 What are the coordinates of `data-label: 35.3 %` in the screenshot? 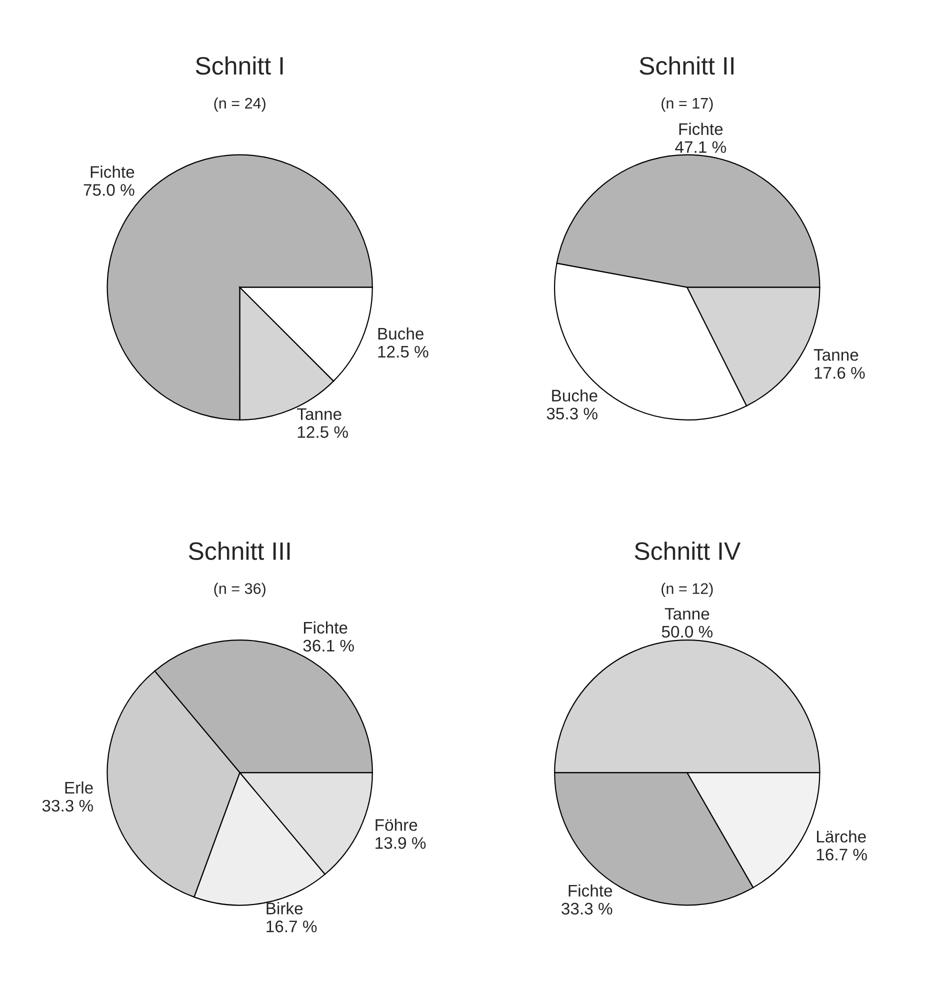 It's located at (572, 414).